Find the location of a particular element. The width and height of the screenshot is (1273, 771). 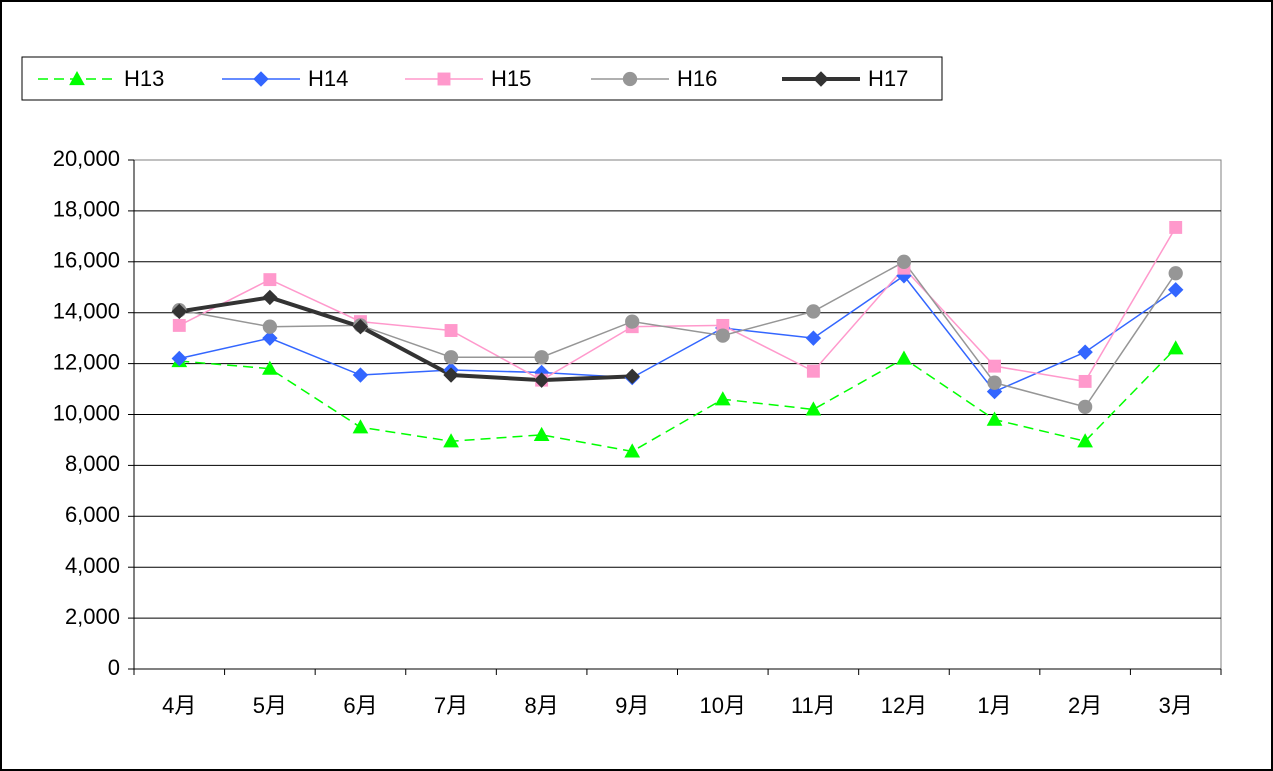

x-tick-label: 6月 is located at coordinates (360, 705).